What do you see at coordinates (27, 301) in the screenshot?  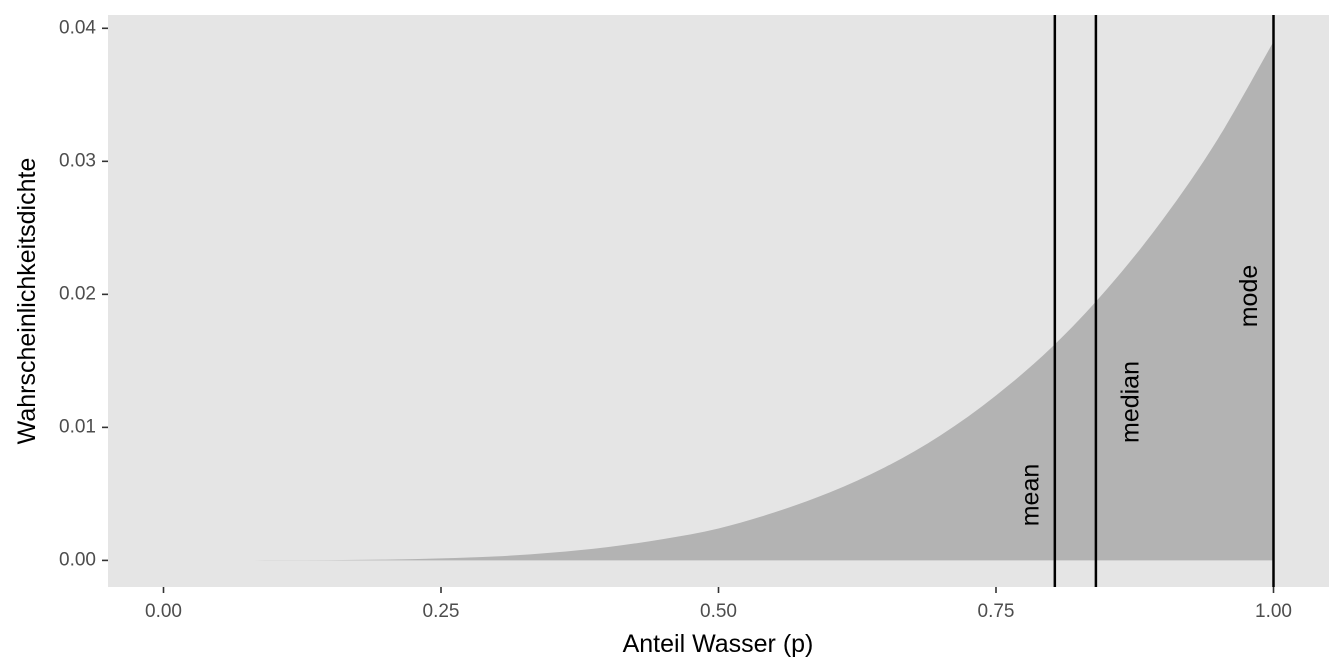 I see `y-axis-title: Wahrscheinlichkeitsdichte` at bounding box center [27, 301].